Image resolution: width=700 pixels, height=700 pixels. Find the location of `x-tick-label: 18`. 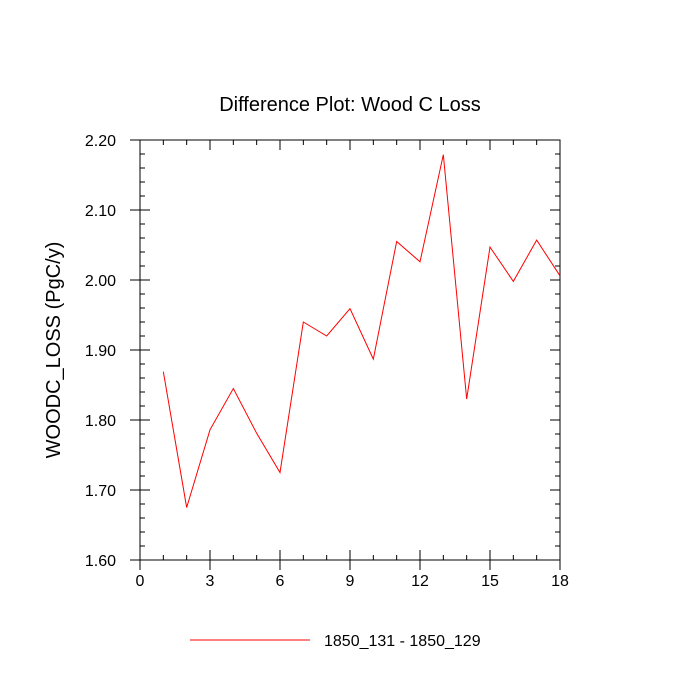

x-tick-label: 18 is located at coordinates (560, 581).